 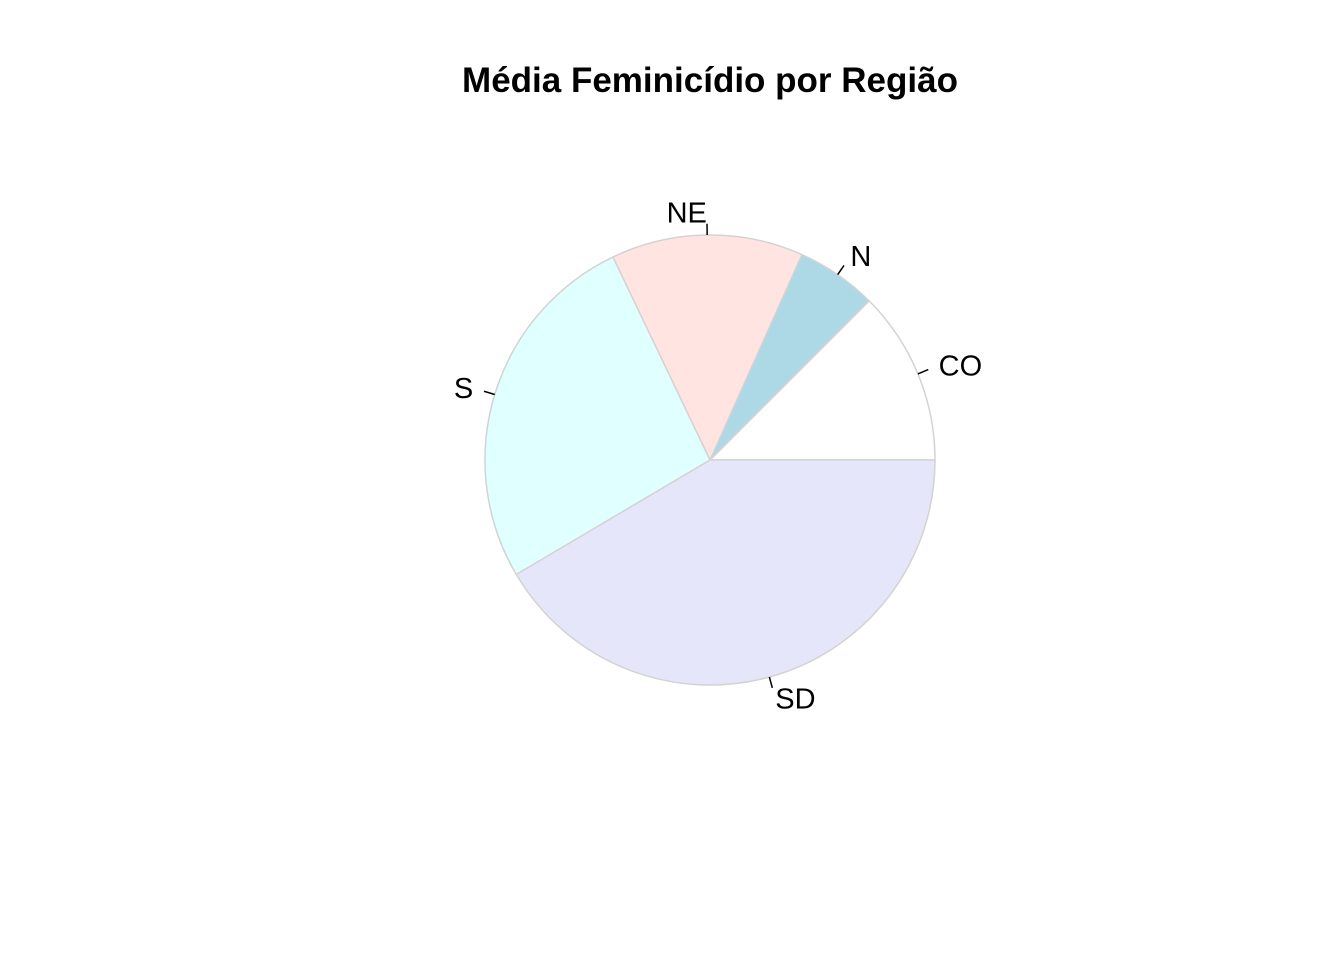 I want to click on slice-label-ne: NE, so click(x=687, y=214).